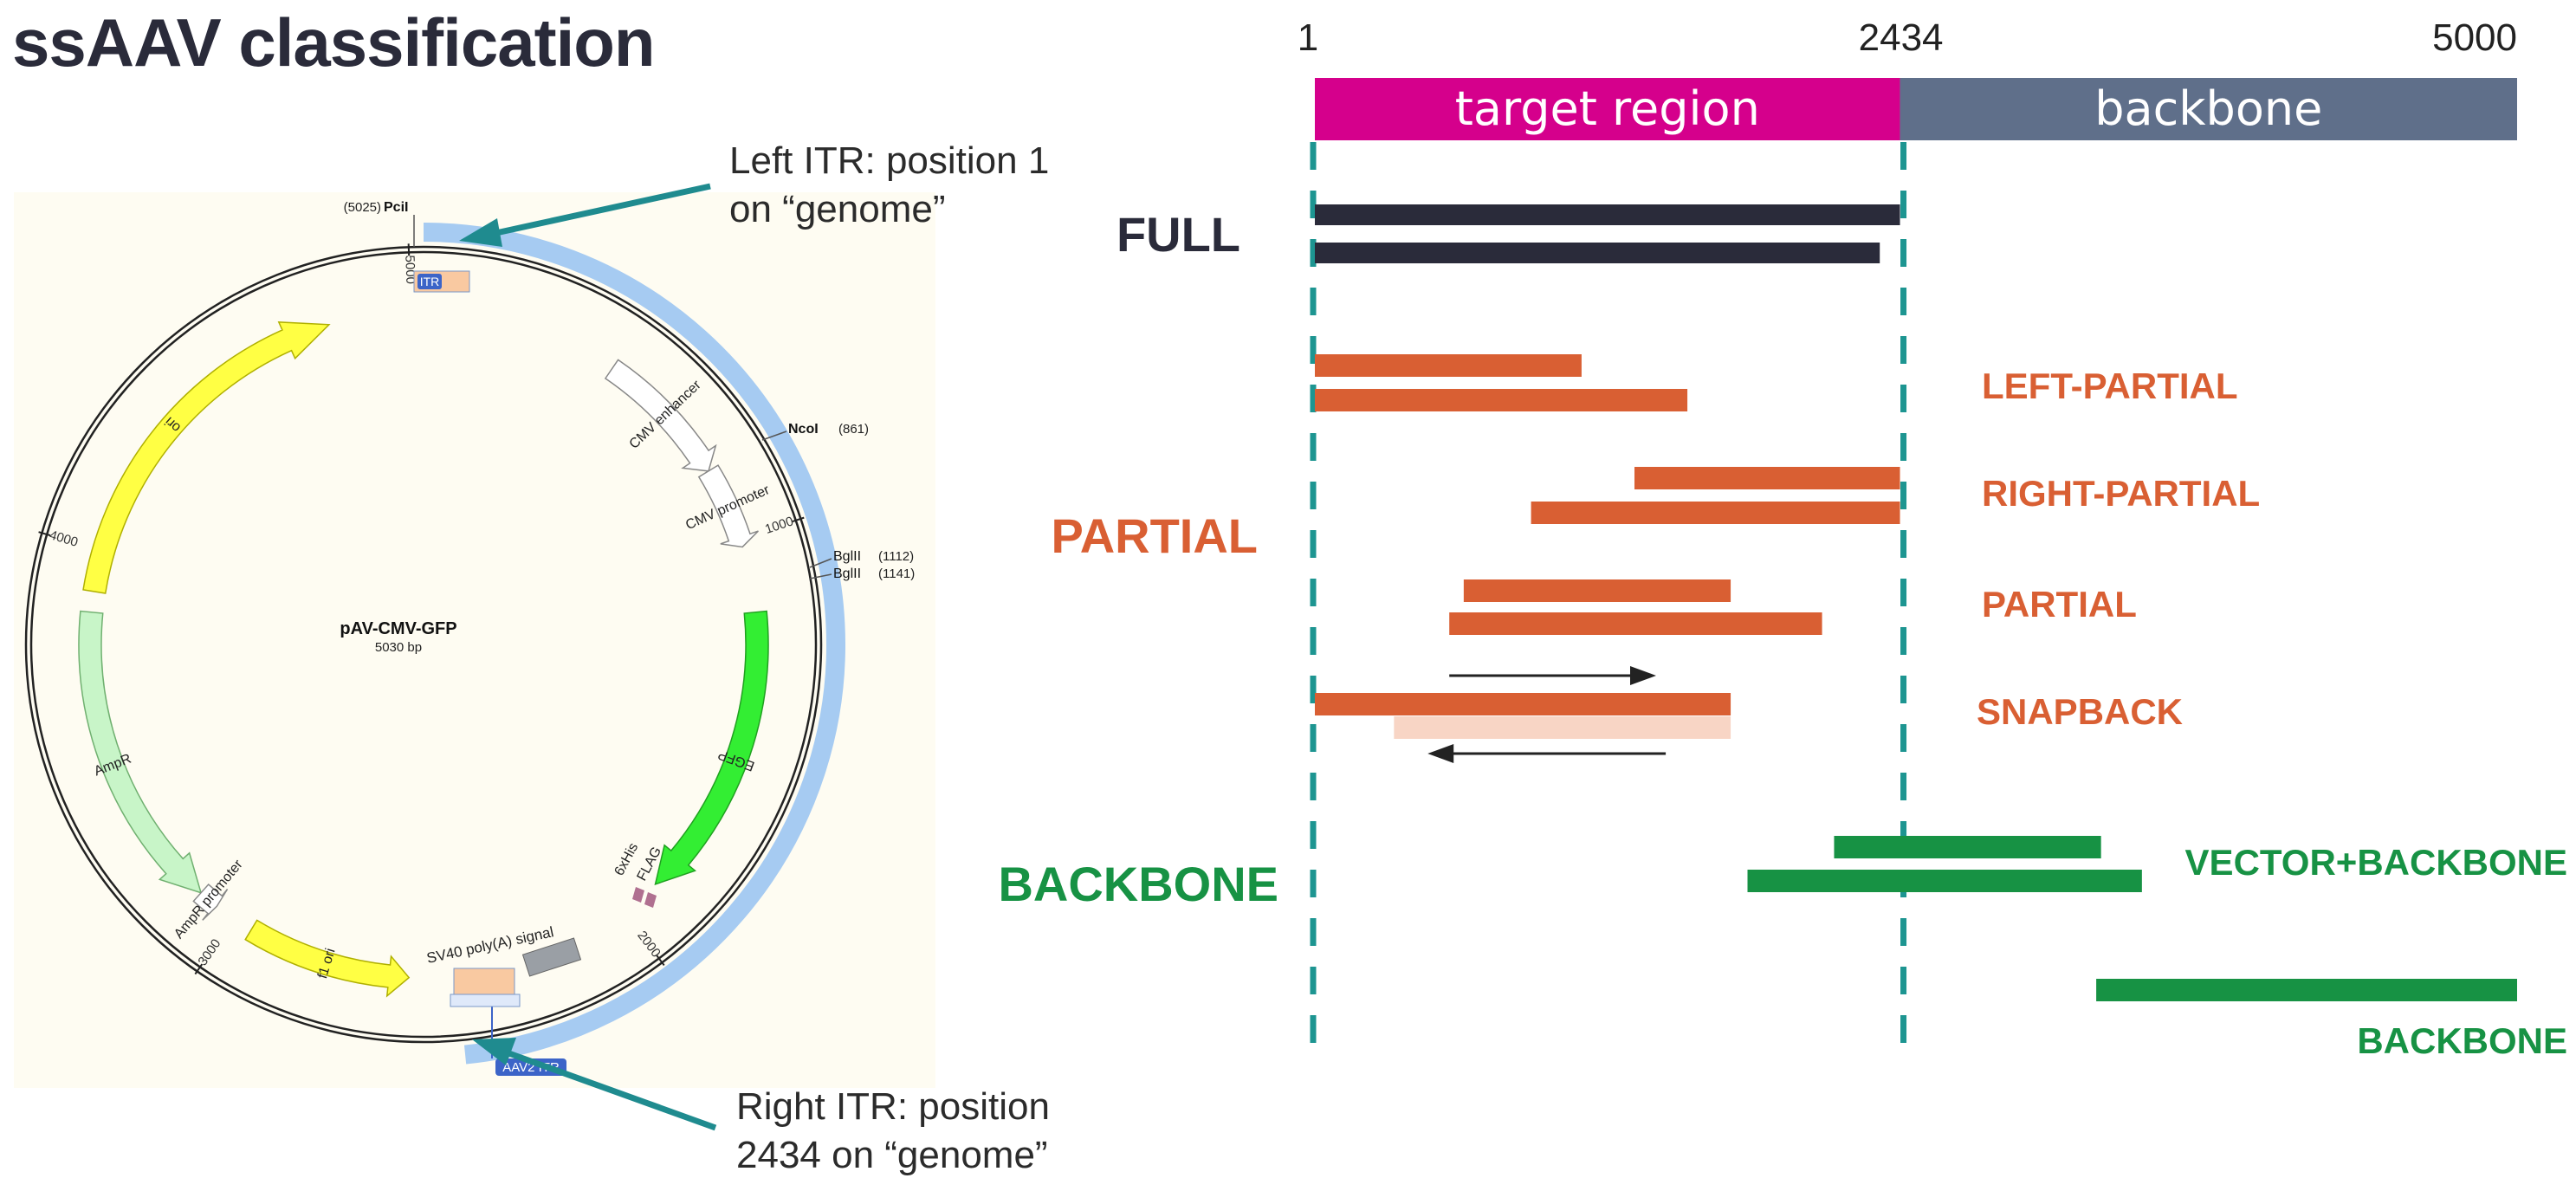 The height and width of the screenshot is (1204, 2576). What do you see at coordinates (480, 232) in the screenshot?
I see `left-itr-arrow-head` at bounding box center [480, 232].